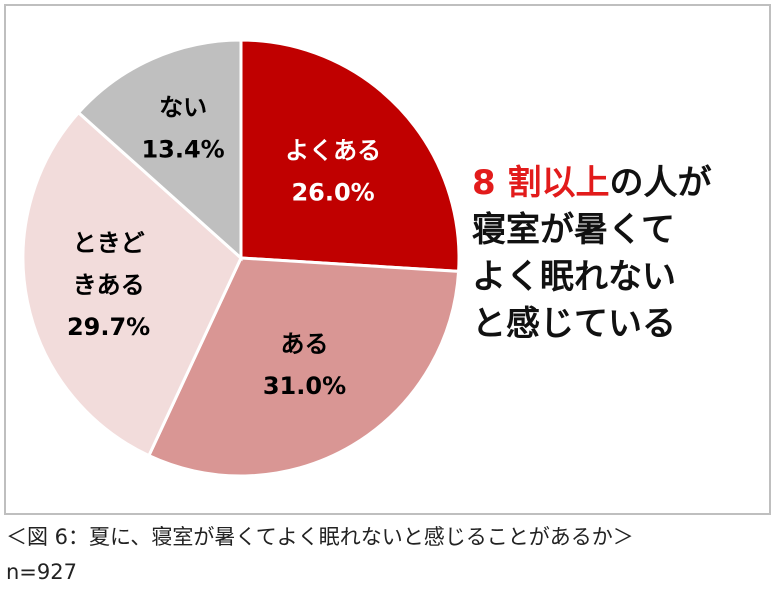 The height and width of the screenshot is (591, 777). Describe the element at coordinates (574, 324) in the screenshot. I see `headline-line-4: と感じている` at that location.